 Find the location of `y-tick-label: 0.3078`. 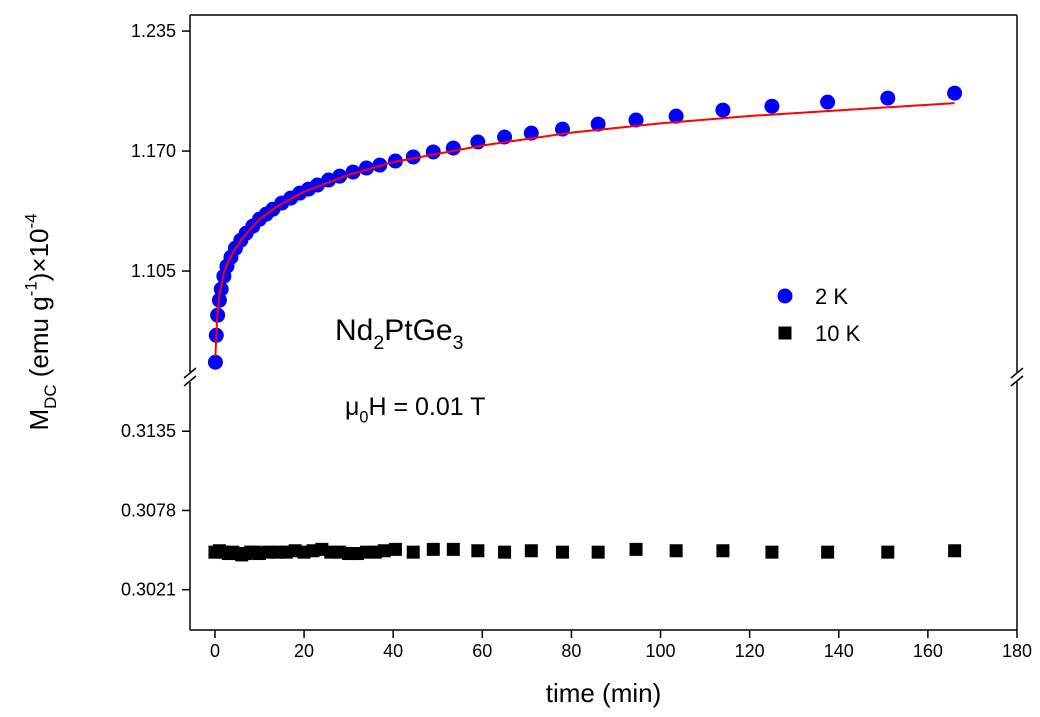

y-tick-label: 0.3078 is located at coordinates (148, 510).